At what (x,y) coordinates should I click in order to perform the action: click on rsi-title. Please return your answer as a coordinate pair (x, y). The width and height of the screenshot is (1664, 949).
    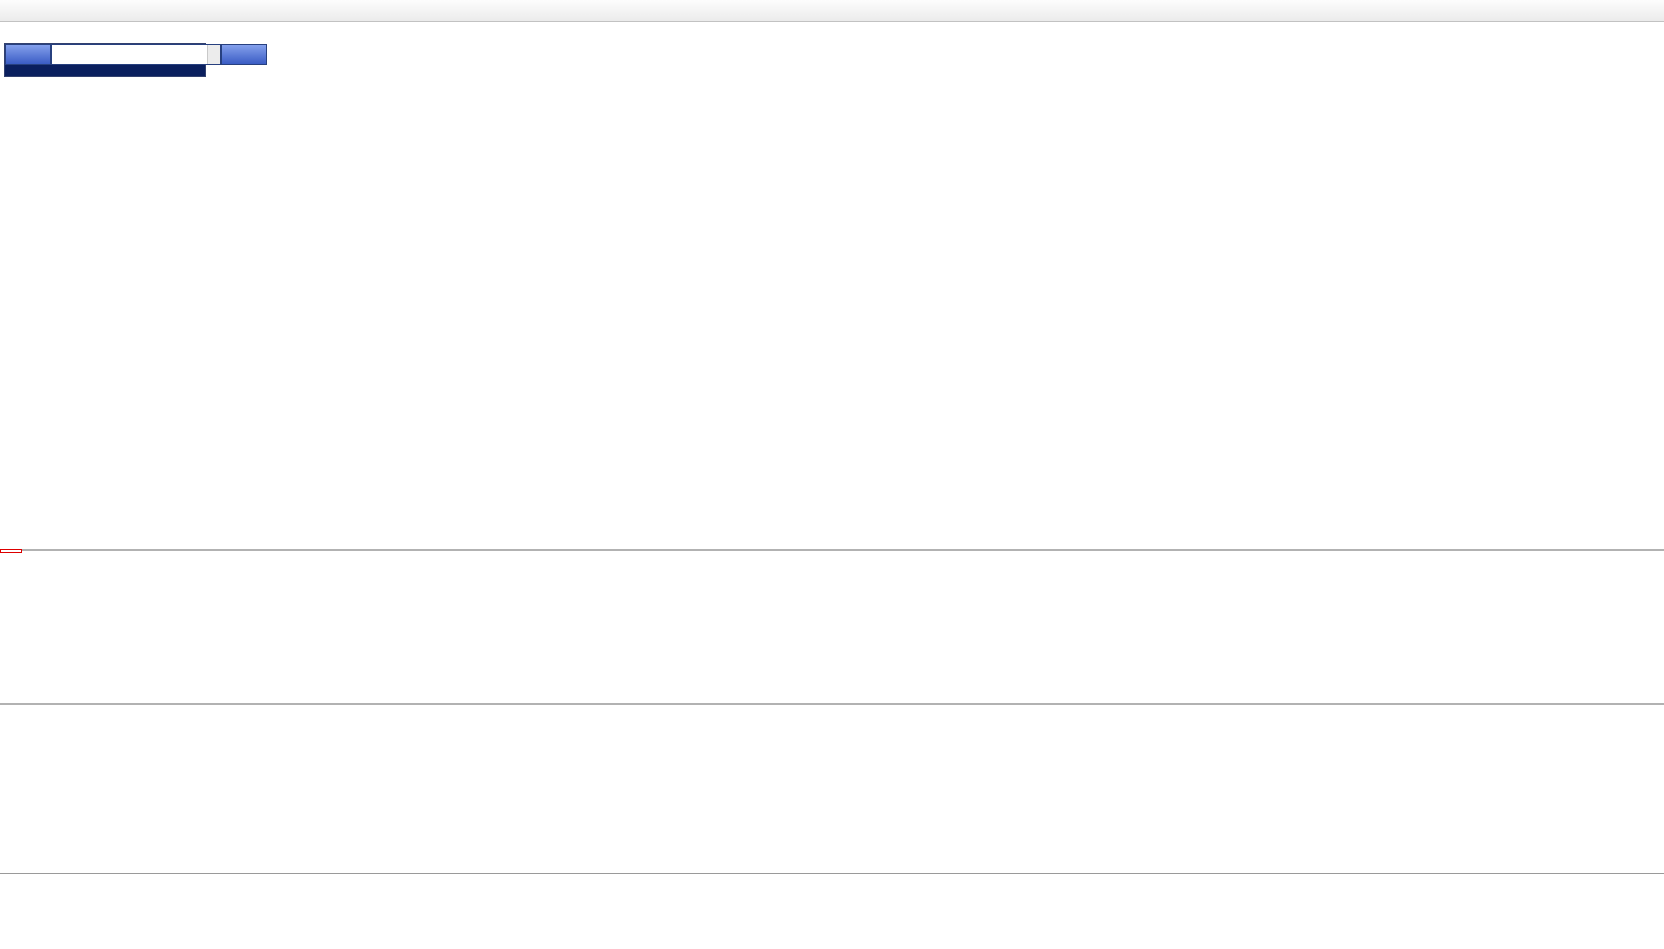
    Looking at the image, I should click on (9, 714).